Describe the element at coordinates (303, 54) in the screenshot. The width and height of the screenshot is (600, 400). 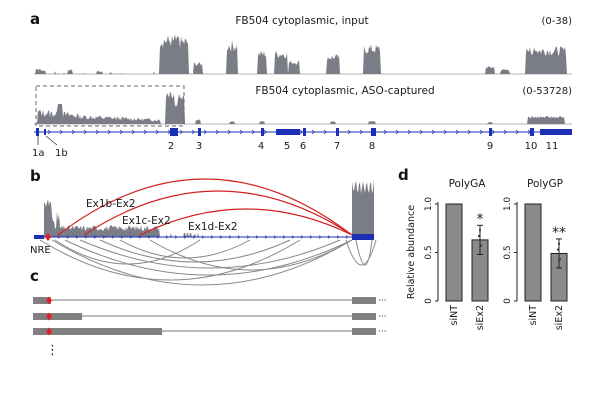
I see `coverage-track-input` at that location.